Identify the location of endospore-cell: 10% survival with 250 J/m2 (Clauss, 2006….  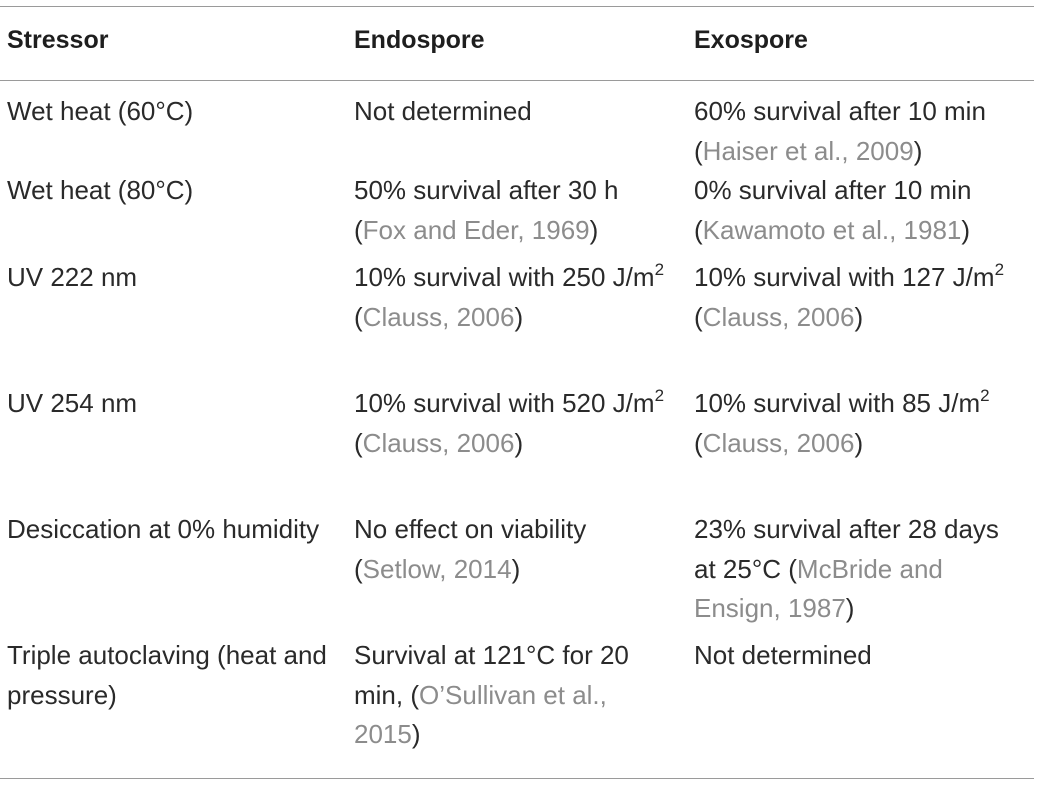
(509, 296).